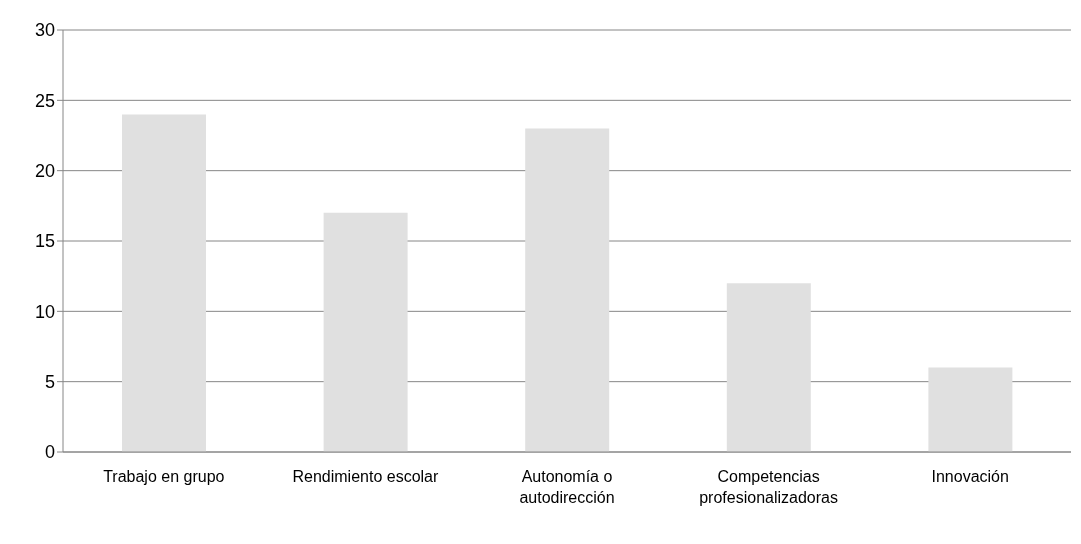  What do you see at coordinates (44, 100) in the screenshot?
I see `y-tick-label: 25` at bounding box center [44, 100].